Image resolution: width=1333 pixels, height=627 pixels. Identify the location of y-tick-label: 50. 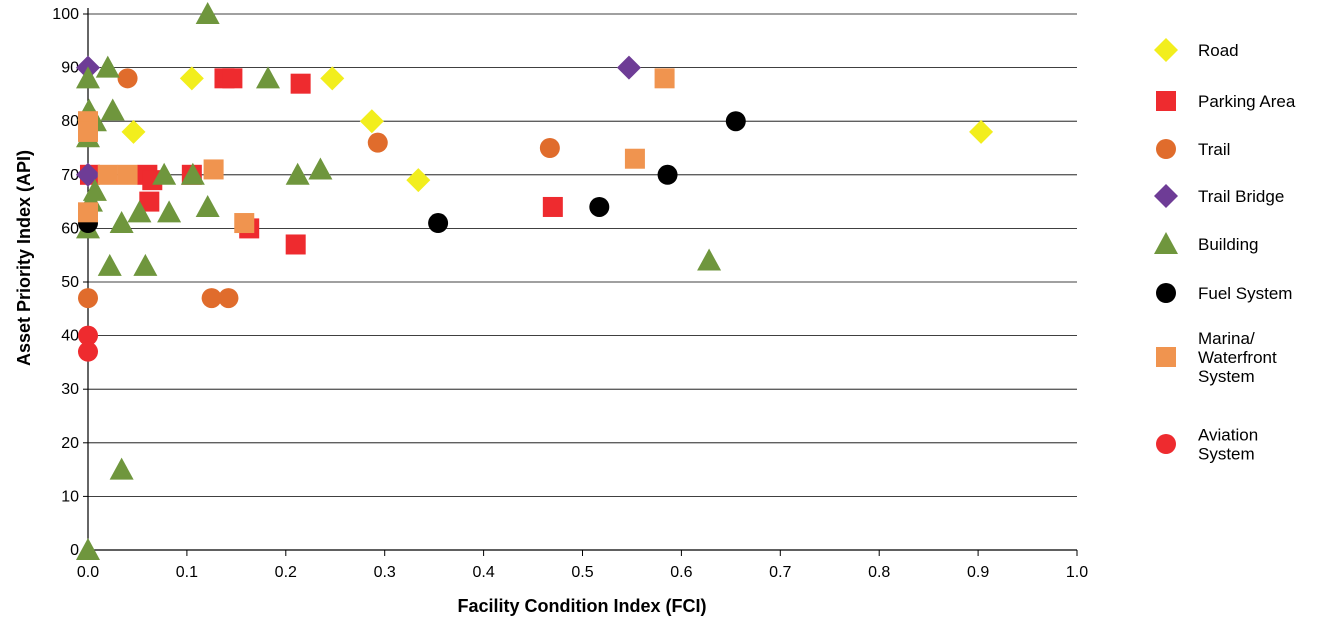
(70, 282).